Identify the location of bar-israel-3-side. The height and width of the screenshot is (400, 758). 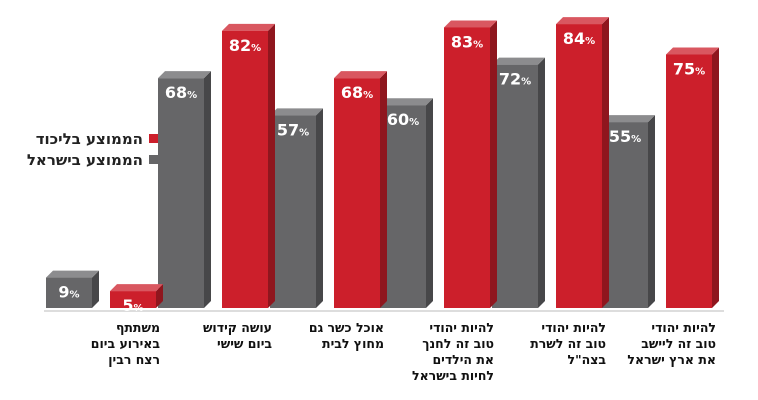
(319, 208).